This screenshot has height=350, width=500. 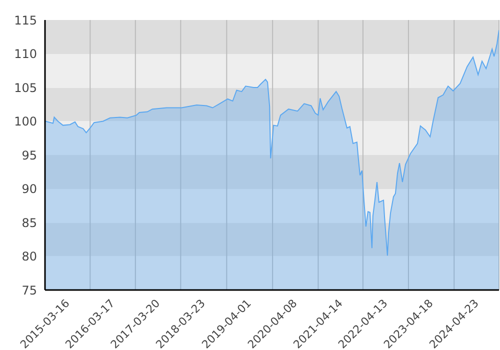 I want to click on y-tick-label: 115, so click(x=25, y=20).